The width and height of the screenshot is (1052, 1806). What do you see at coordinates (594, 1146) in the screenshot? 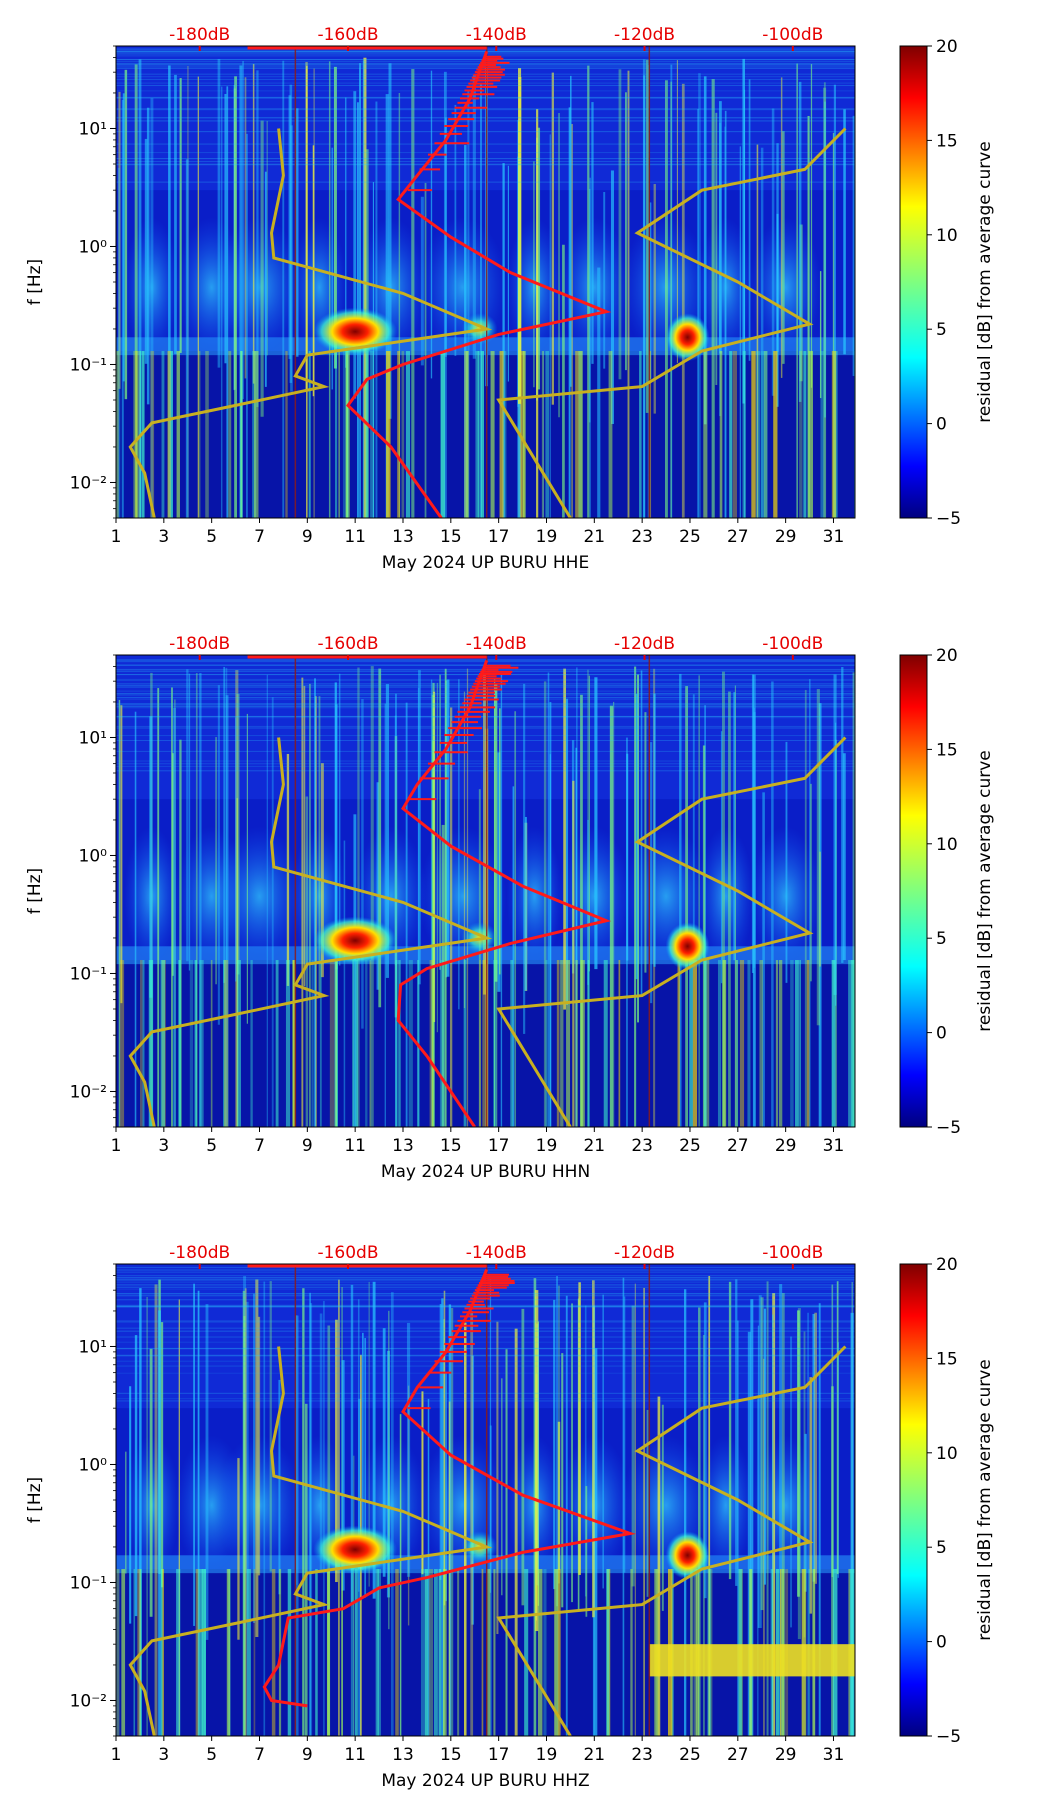
I see `x-tick-label: 21` at bounding box center [594, 1146].